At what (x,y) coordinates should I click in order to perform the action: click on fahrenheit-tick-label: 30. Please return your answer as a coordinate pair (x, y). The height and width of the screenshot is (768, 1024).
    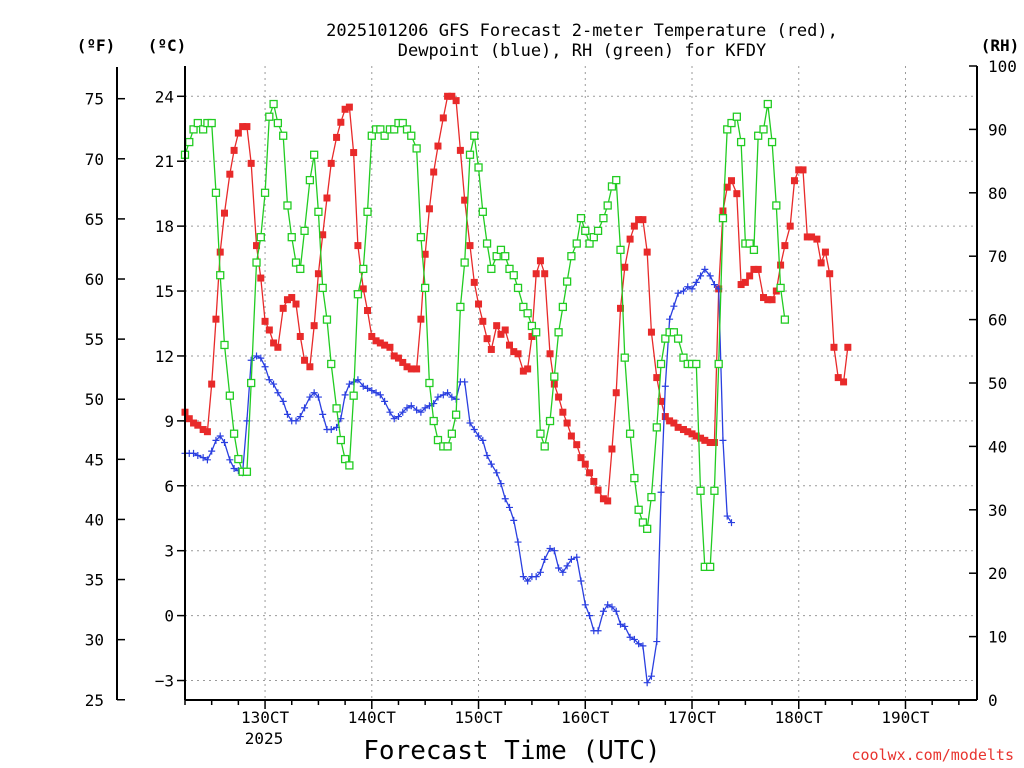
    Looking at the image, I should click on (94, 640).